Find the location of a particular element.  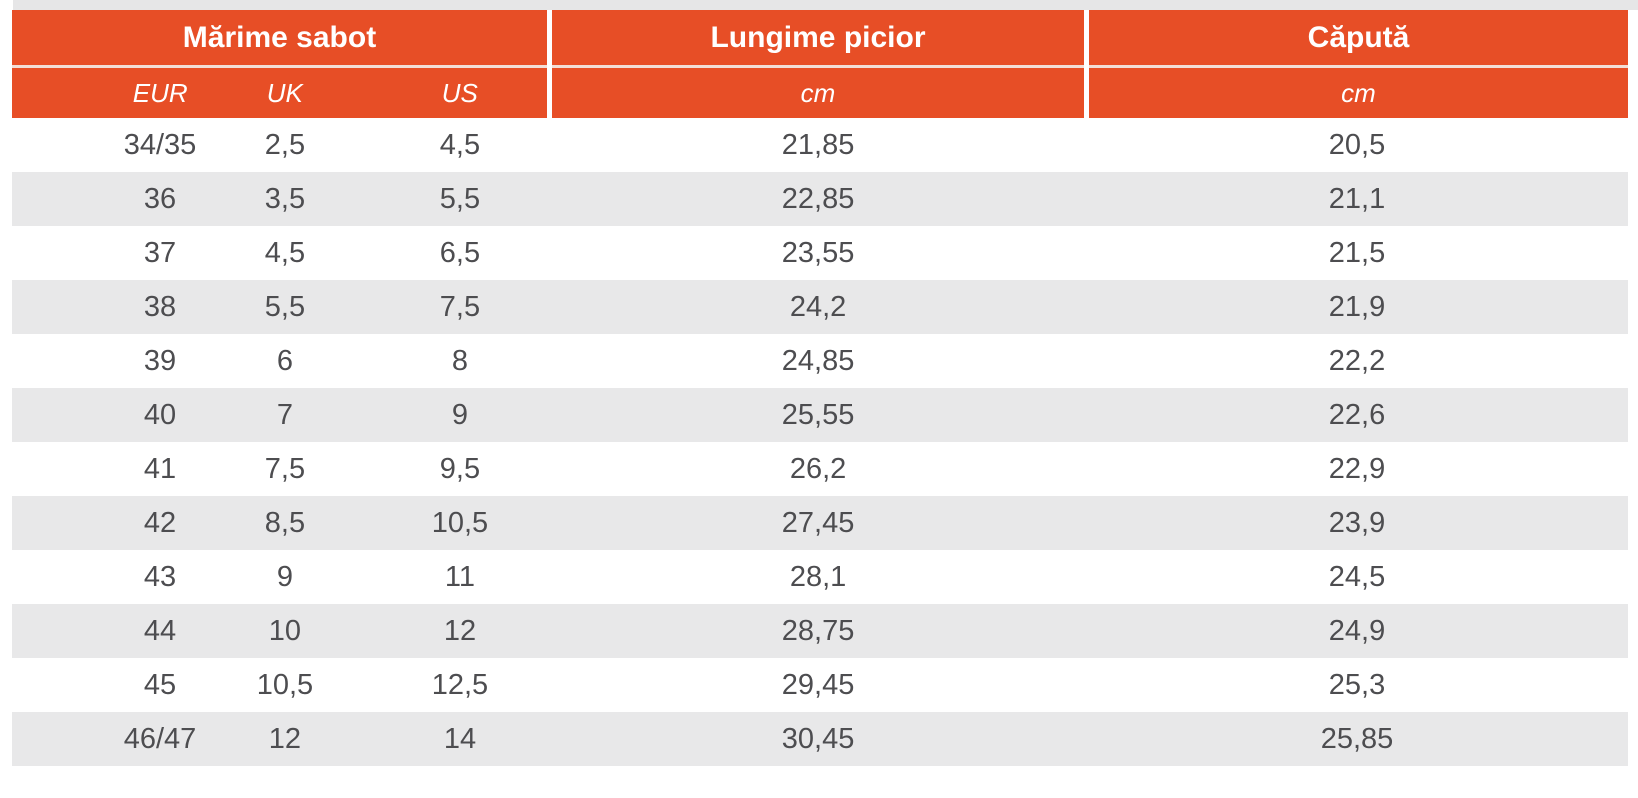

table-row: 42 8,5 10,5 27,45 23,9 is located at coordinates (820, 523).